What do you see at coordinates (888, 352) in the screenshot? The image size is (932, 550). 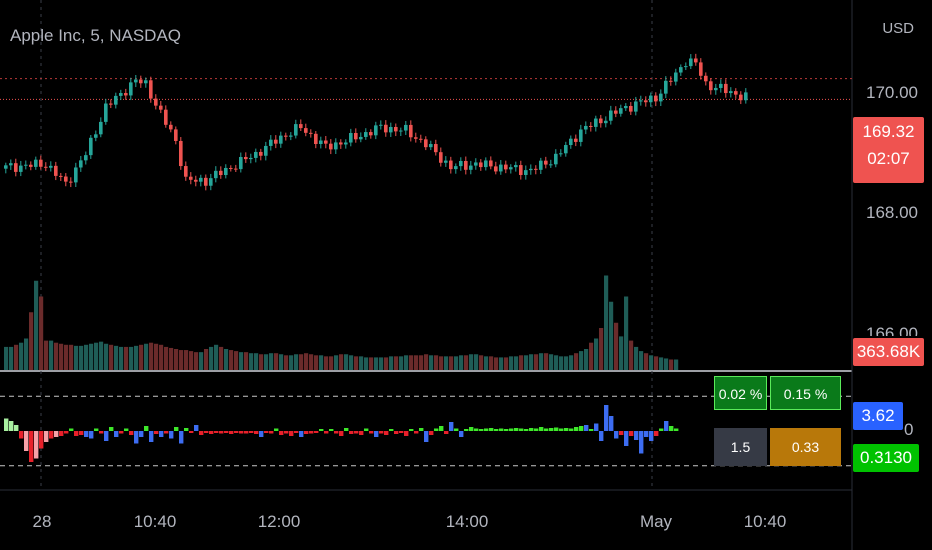 I see `volume-tag: 363.68K` at bounding box center [888, 352].